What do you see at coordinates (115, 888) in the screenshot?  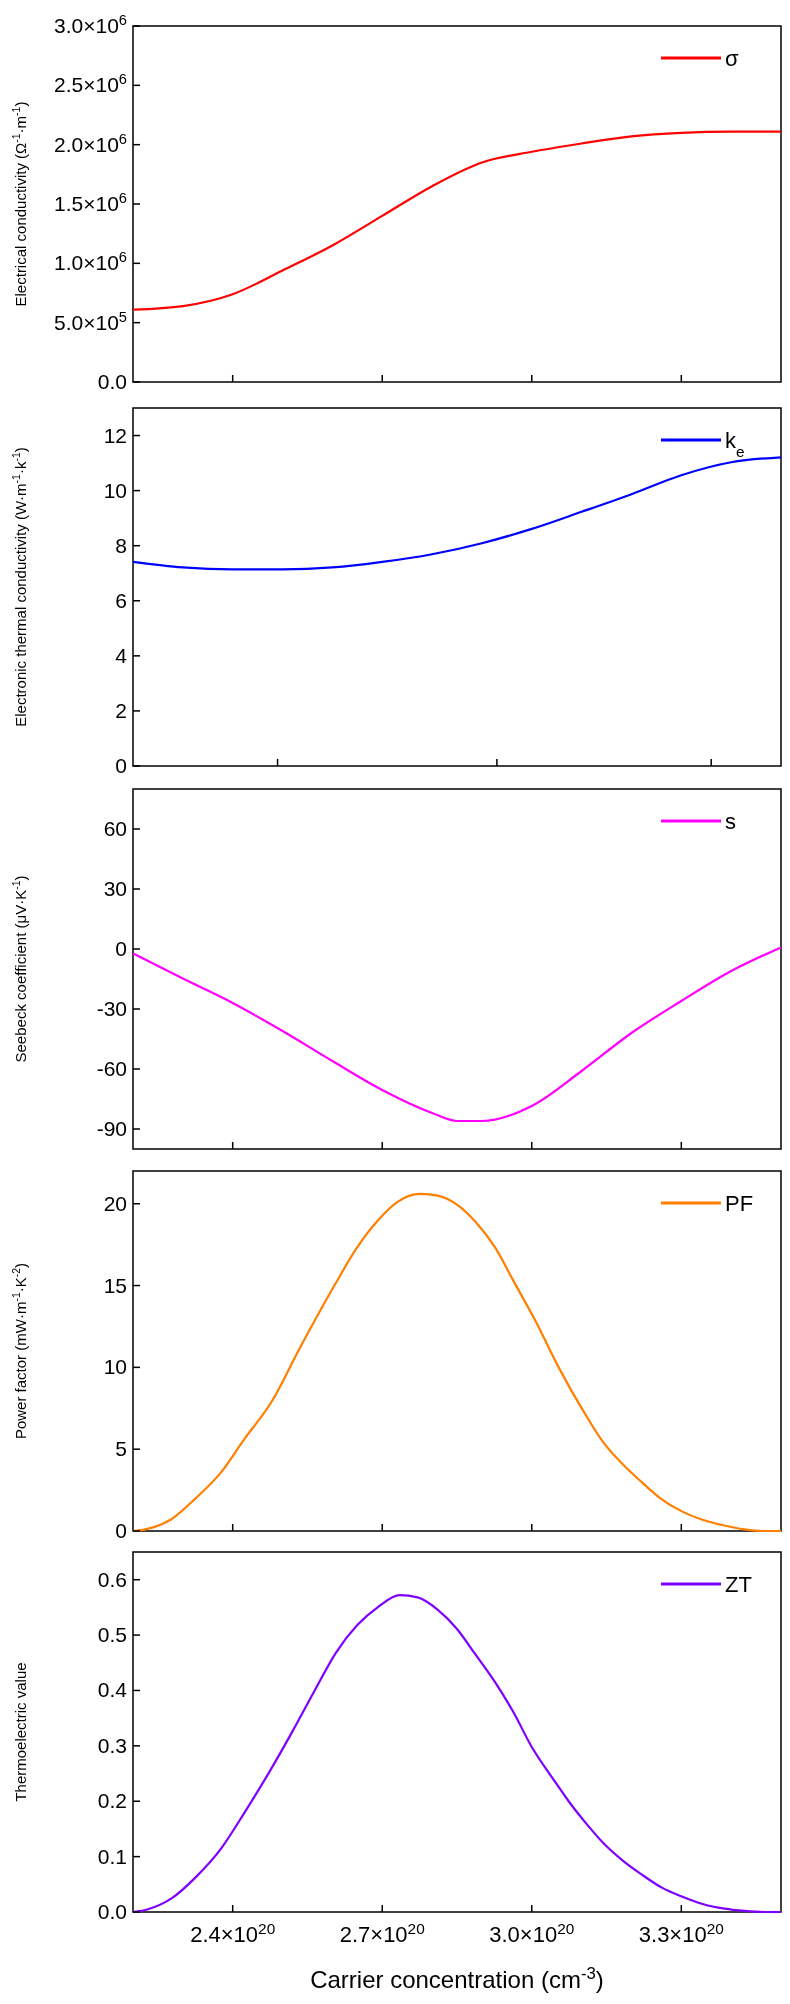 I see `y-tick-label: 30` at bounding box center [115, 888].